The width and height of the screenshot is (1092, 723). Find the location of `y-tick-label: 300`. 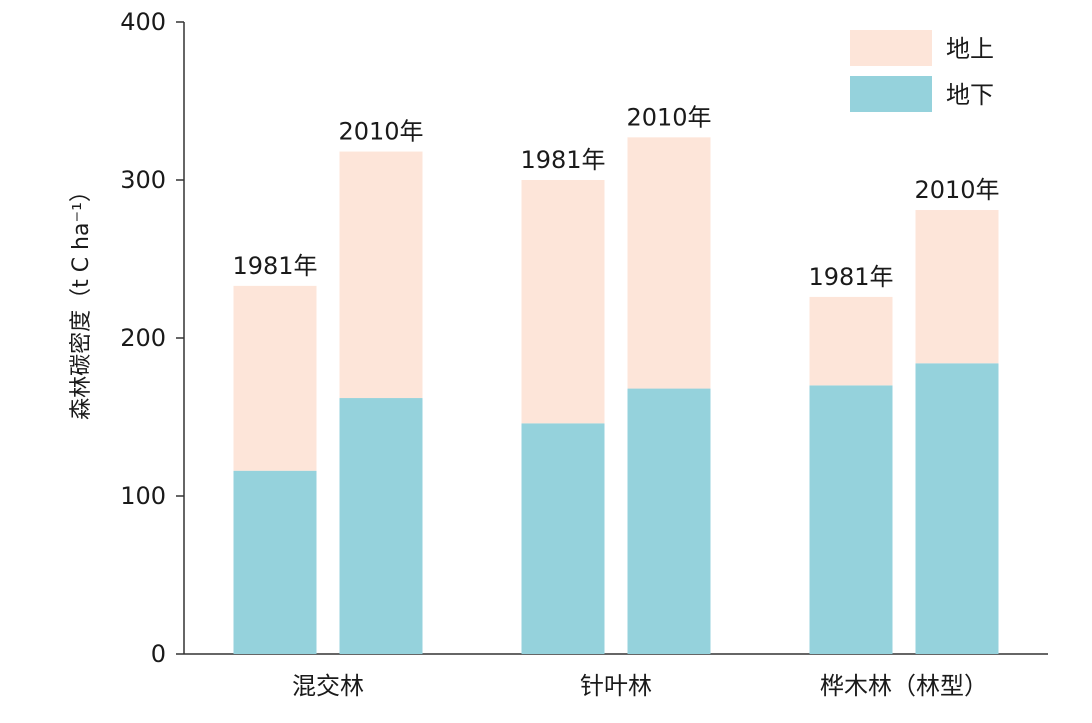

y-tick-label: 300 is located at coordinates (143, 180).